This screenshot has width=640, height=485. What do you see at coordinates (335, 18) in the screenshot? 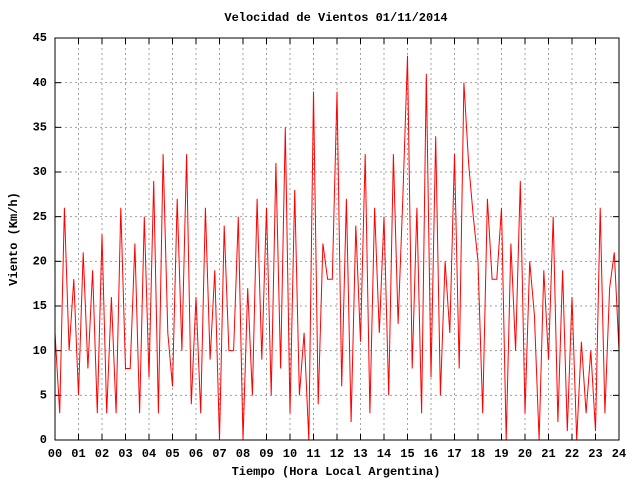
I see `chart-title: Velocidad de Vientos 01/11/2014` at bounding box center [335, 18].